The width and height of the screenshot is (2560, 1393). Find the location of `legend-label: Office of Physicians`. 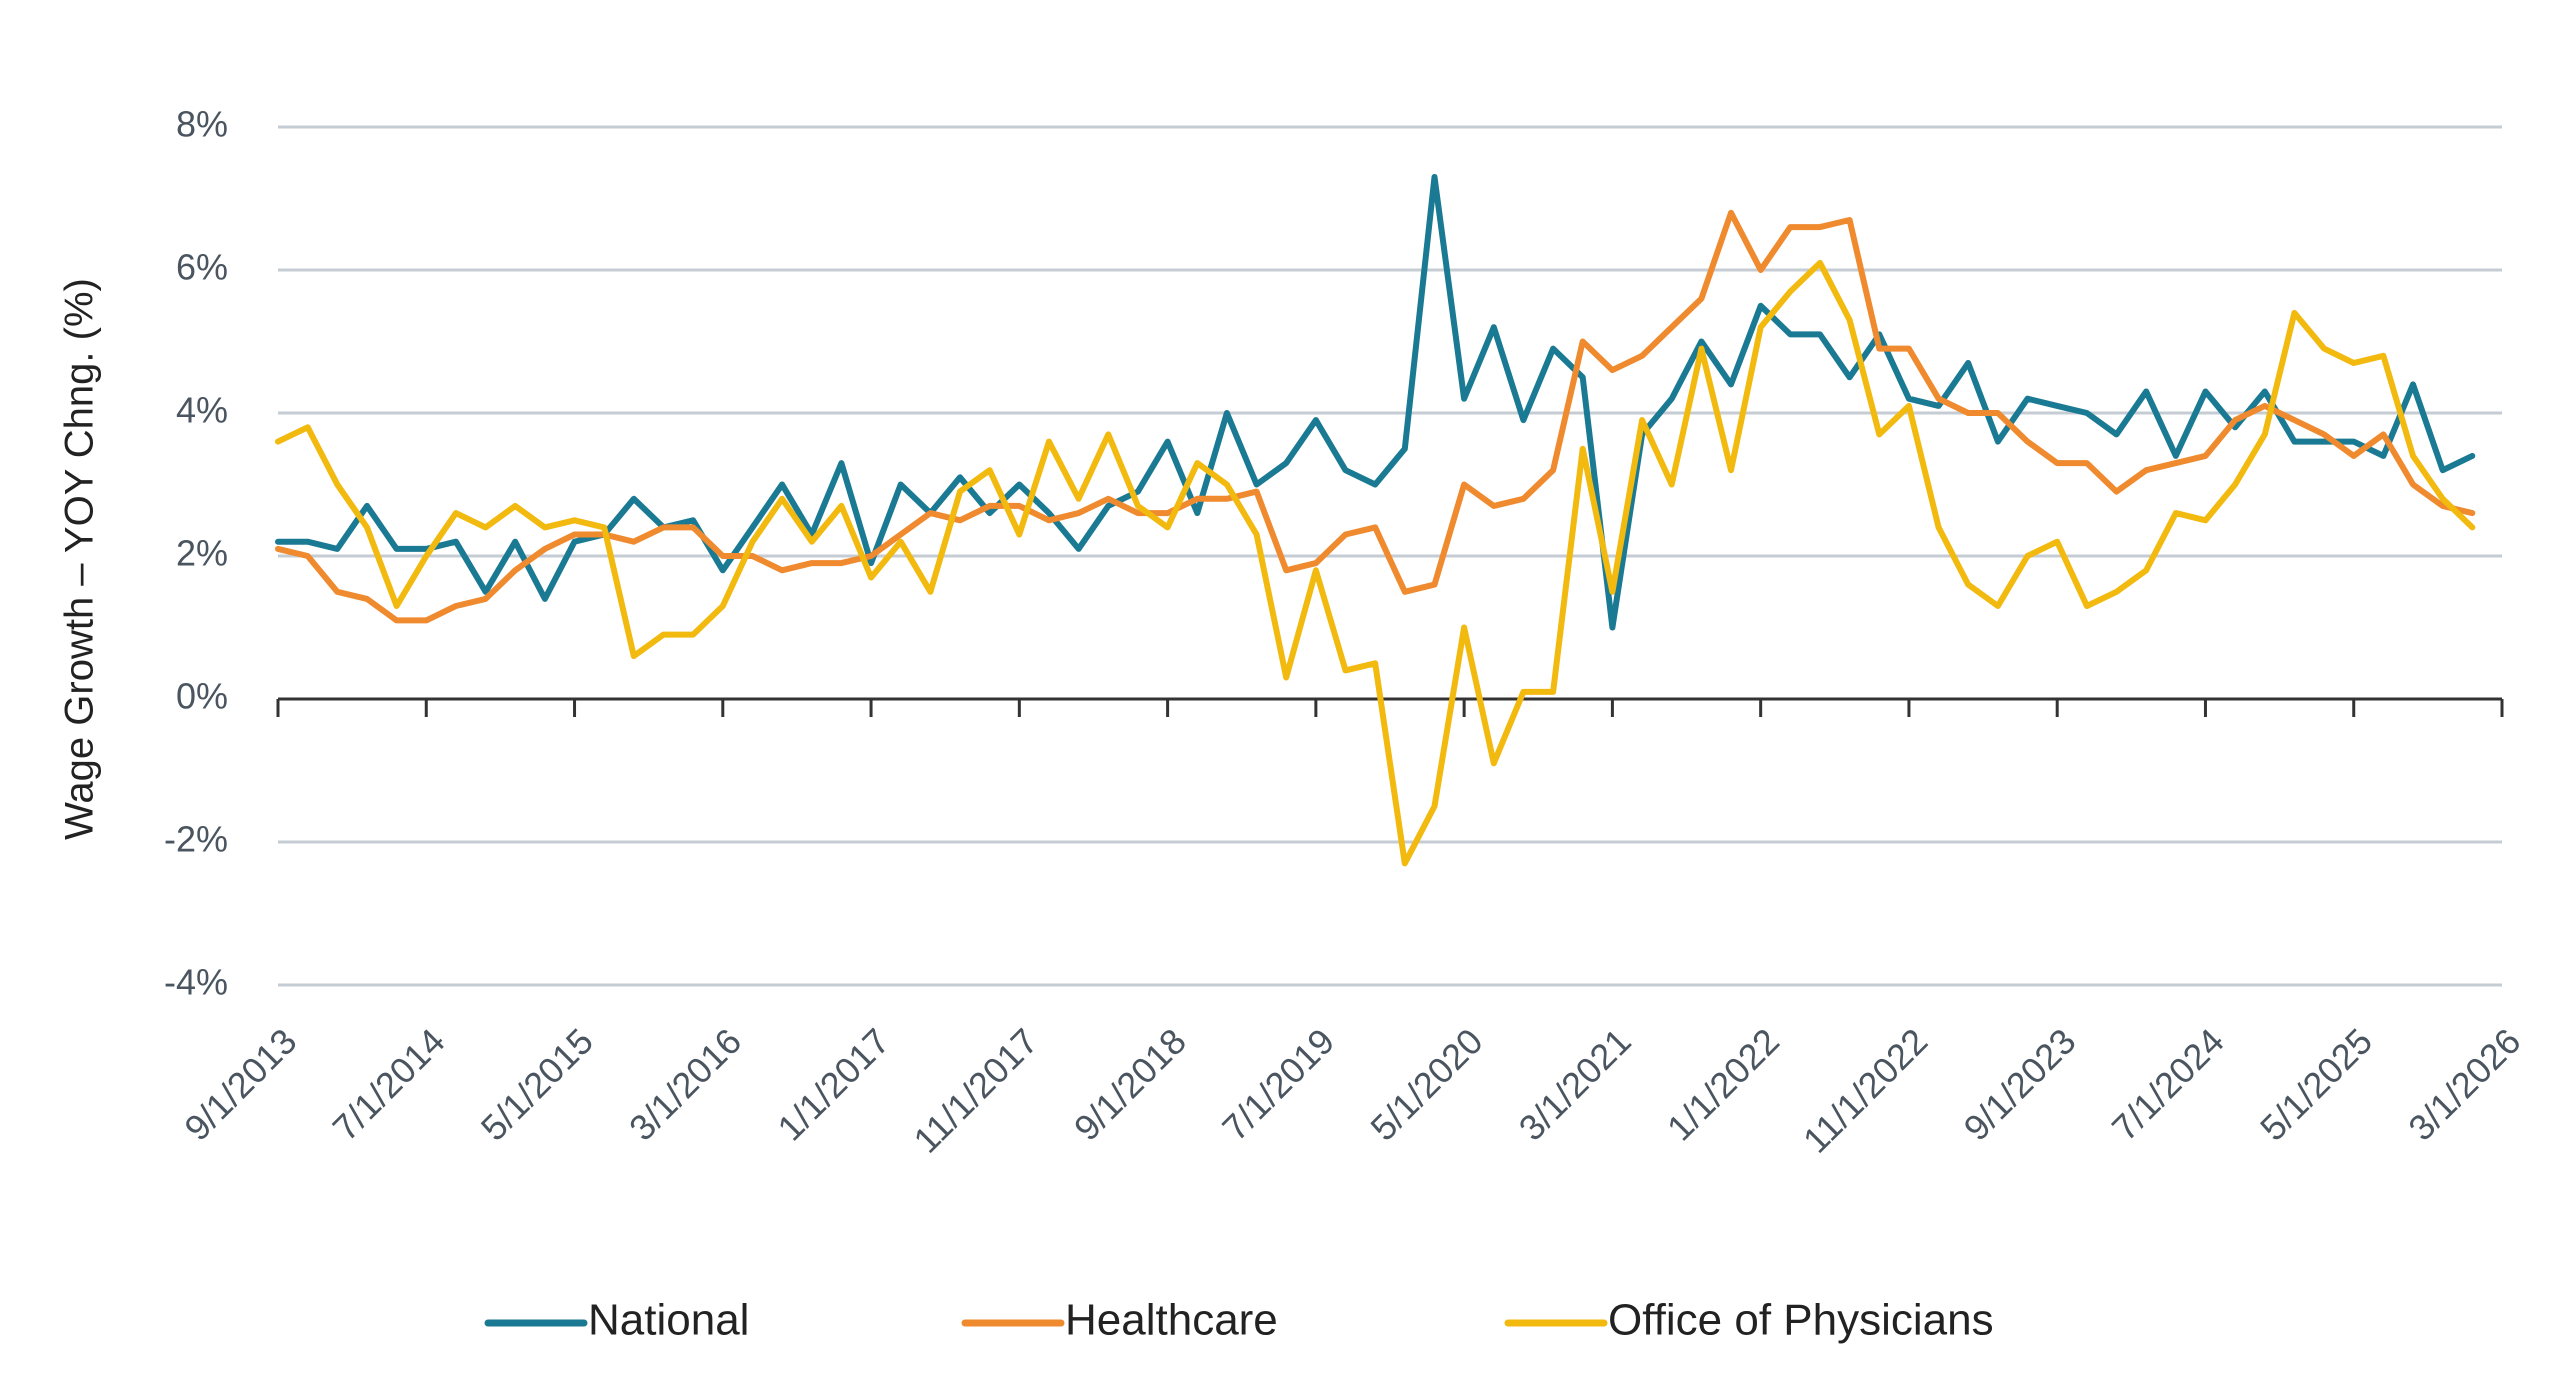

legend-label: Office of Physicians is located at coordinates (1801, 1320).